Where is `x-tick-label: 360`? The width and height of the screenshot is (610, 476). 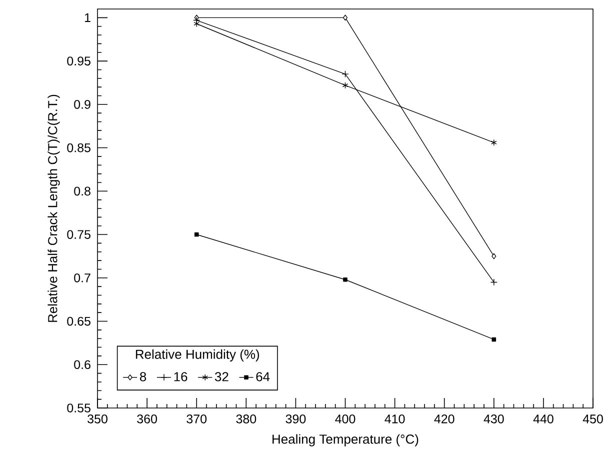
x-tick-label: 360 is located at coordinates (147, 419).